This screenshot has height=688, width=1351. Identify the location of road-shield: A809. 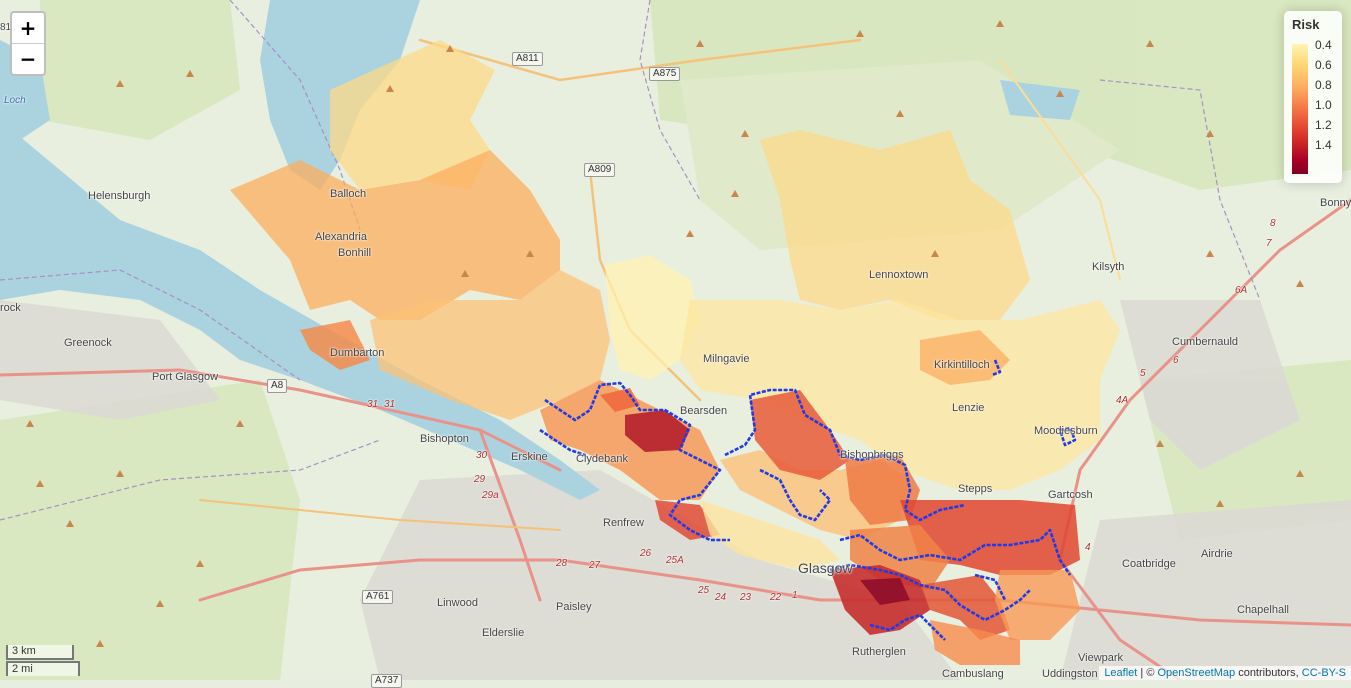
(600, 170).